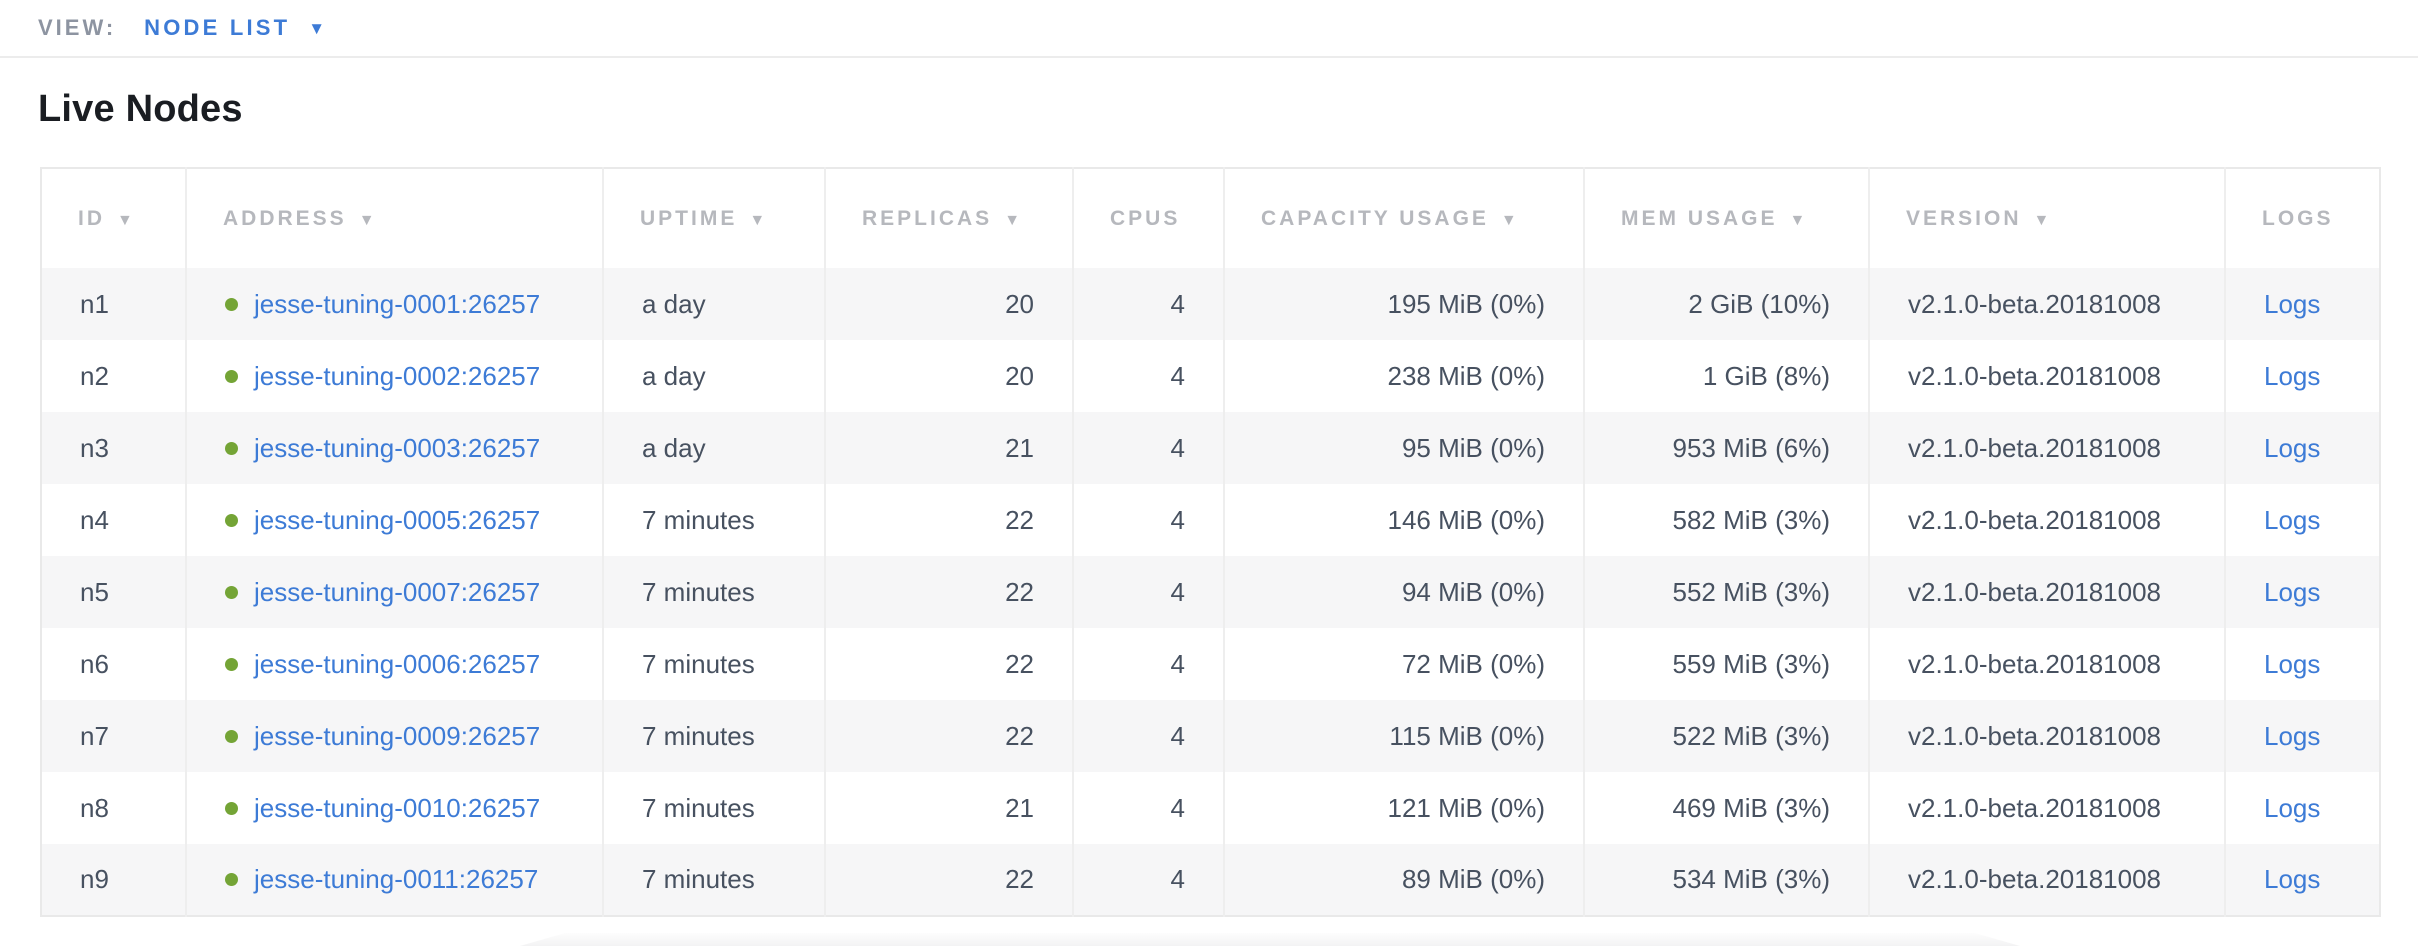 This screenshot has height=946, width=2418. What do you see at coordinates (1964, 218) in the screenshot?
I see `column-header-label: VERSION` at bounding box center [1964, 218].